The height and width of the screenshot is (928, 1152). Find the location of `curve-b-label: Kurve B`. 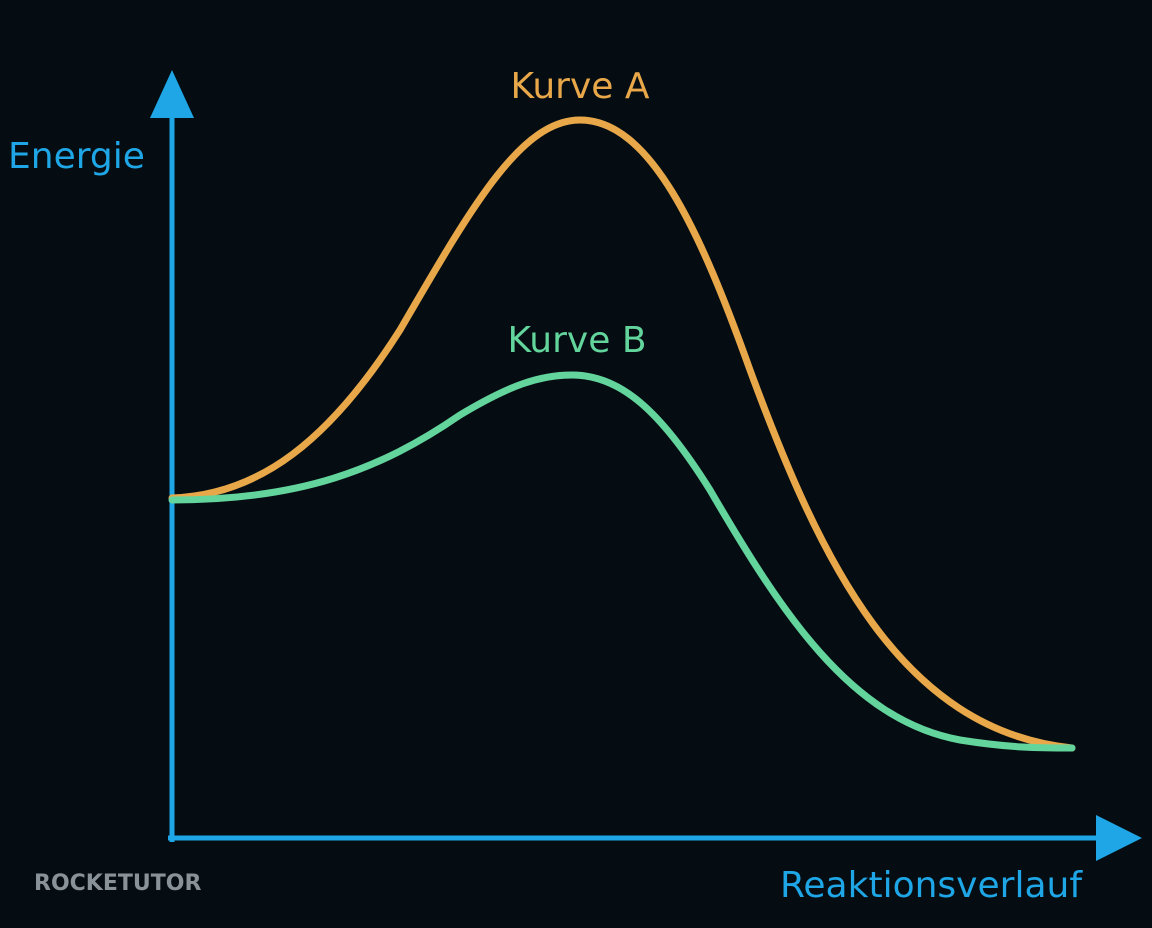

curve-b-label: Kurve B is located at coordinates (576, 340).